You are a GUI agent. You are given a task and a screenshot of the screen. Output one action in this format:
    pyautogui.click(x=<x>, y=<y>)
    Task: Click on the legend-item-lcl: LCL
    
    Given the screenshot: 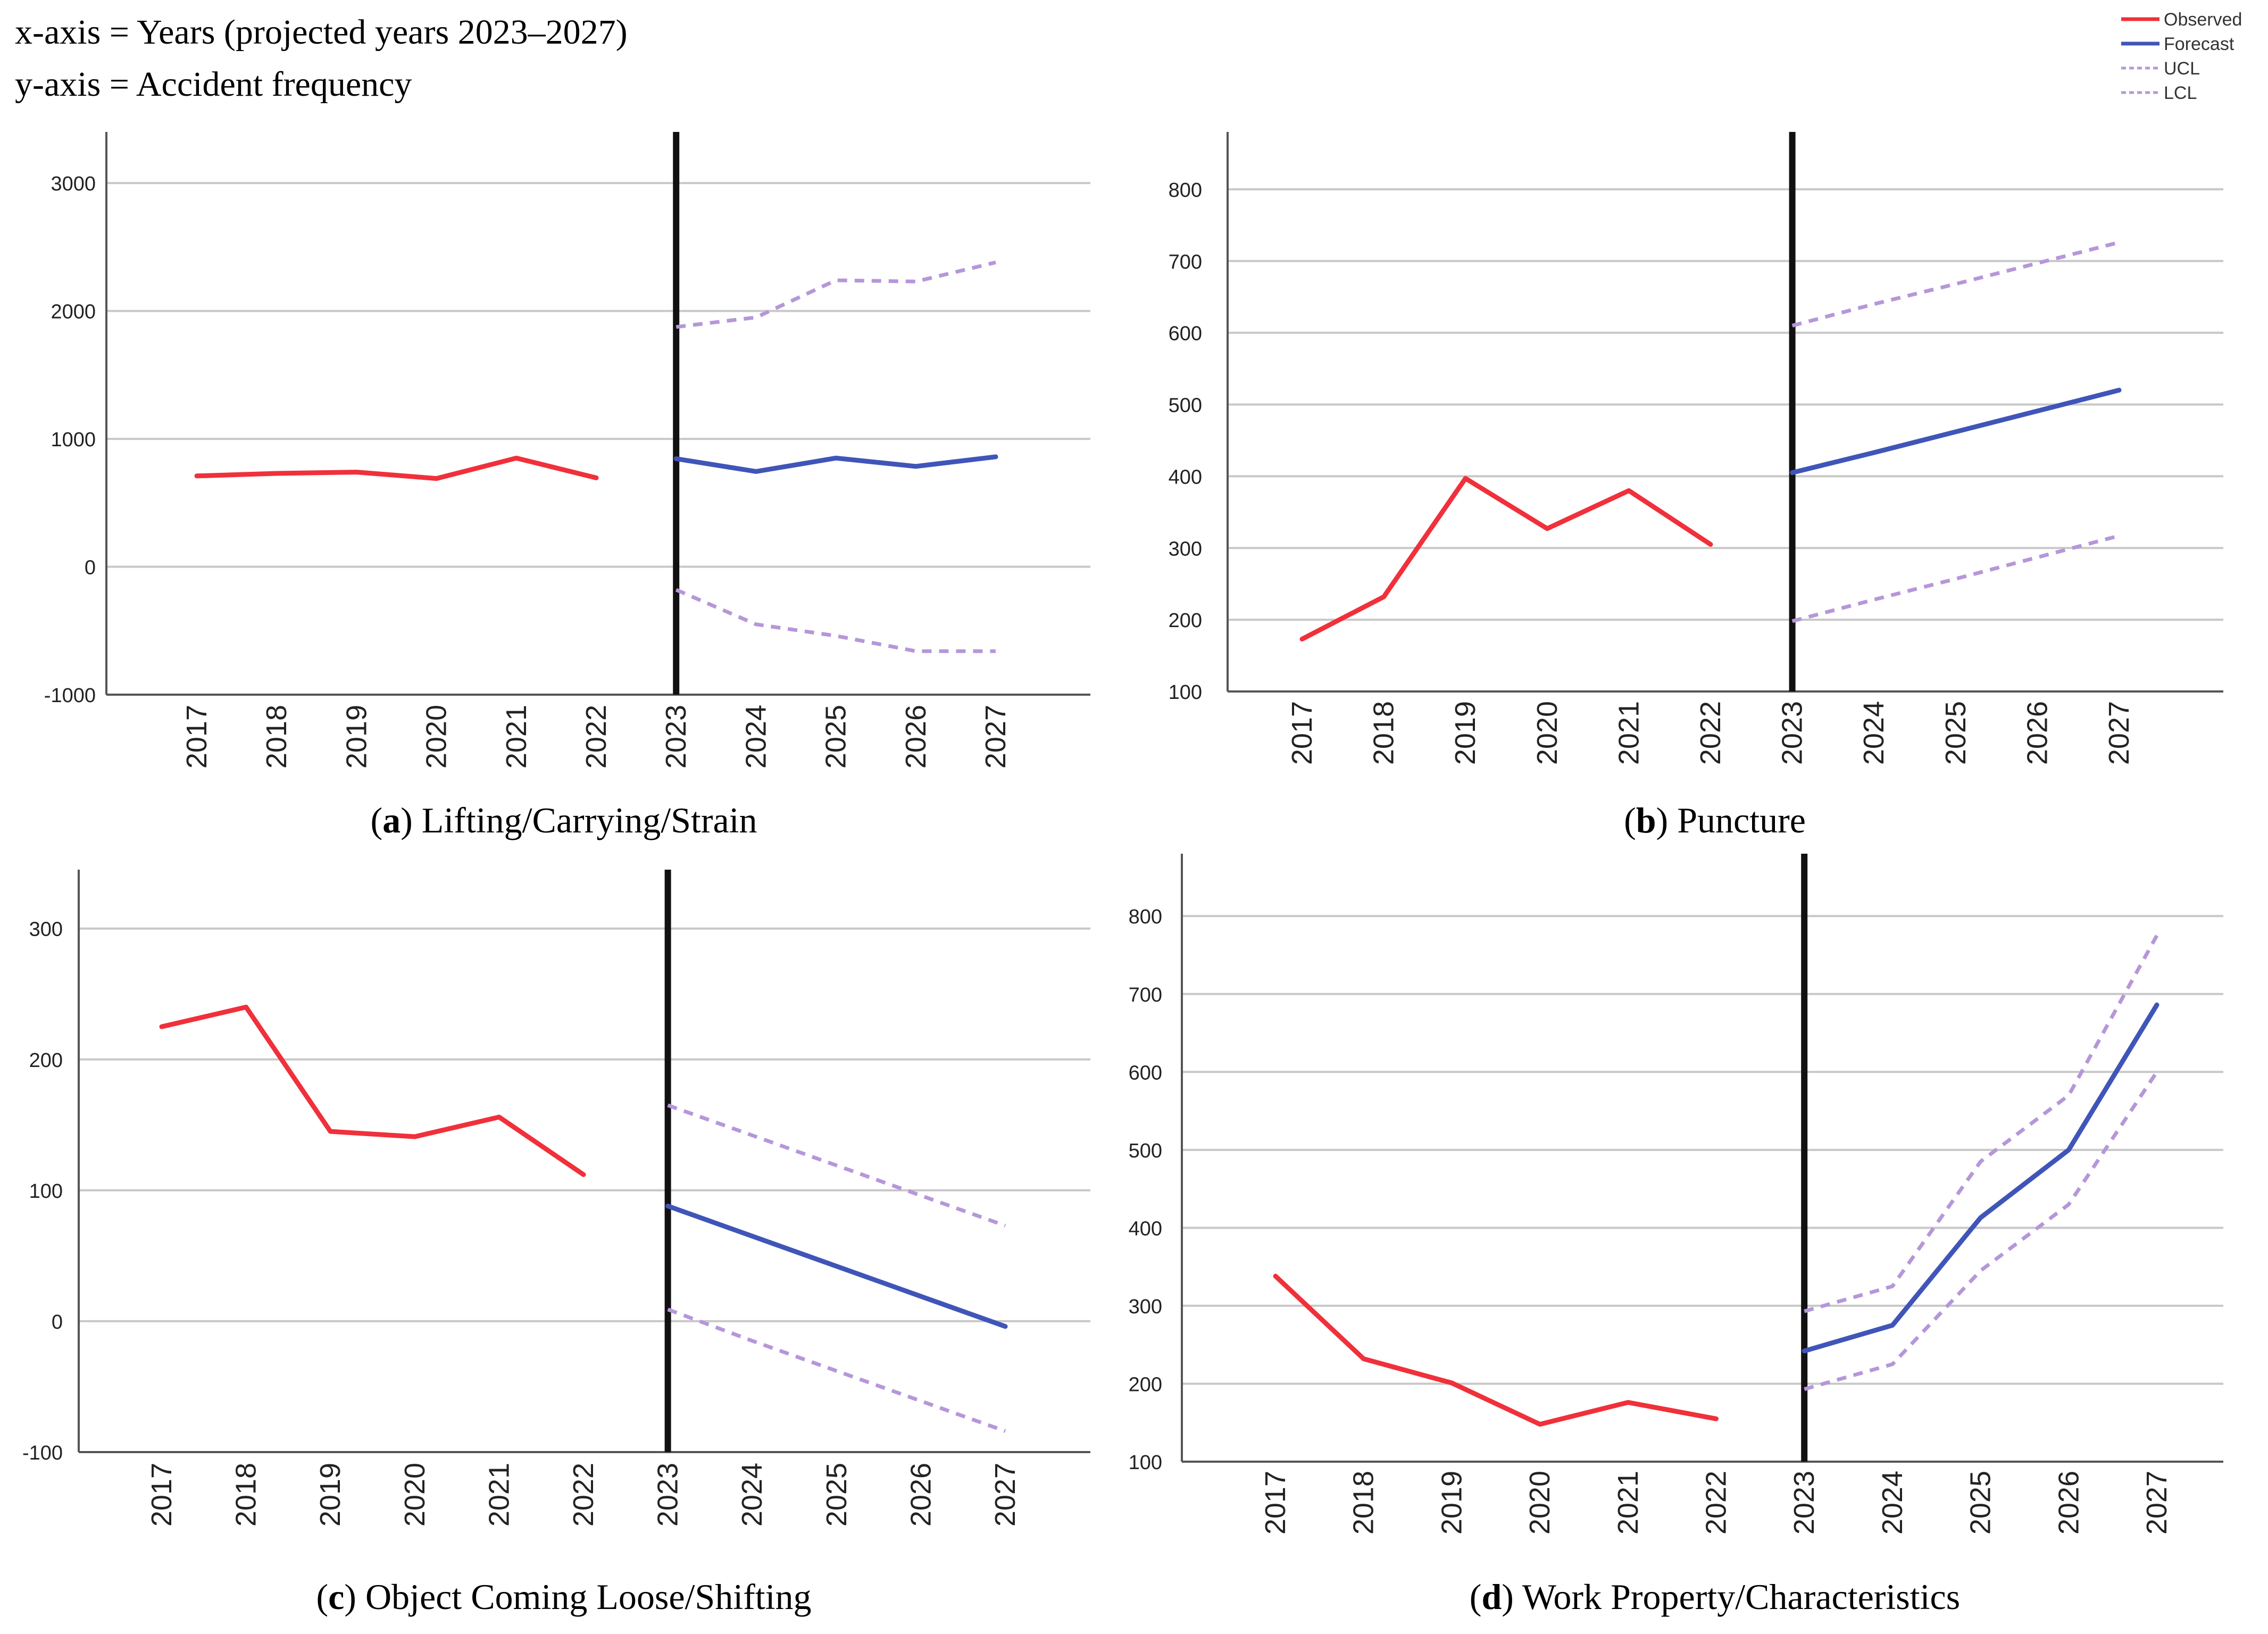 What is the action you would take?
    pyautogui.click(x=2159, y=93)
    